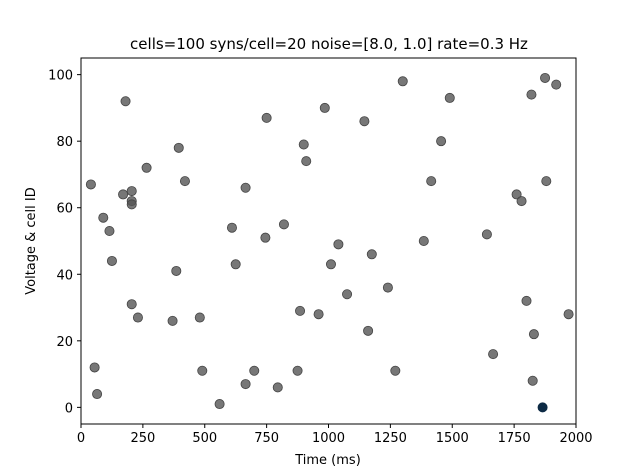  What do you see at coordinates (81, 438) in the screenshot?
I see `x-tick-label: 0` at bounding box center [81, 438].